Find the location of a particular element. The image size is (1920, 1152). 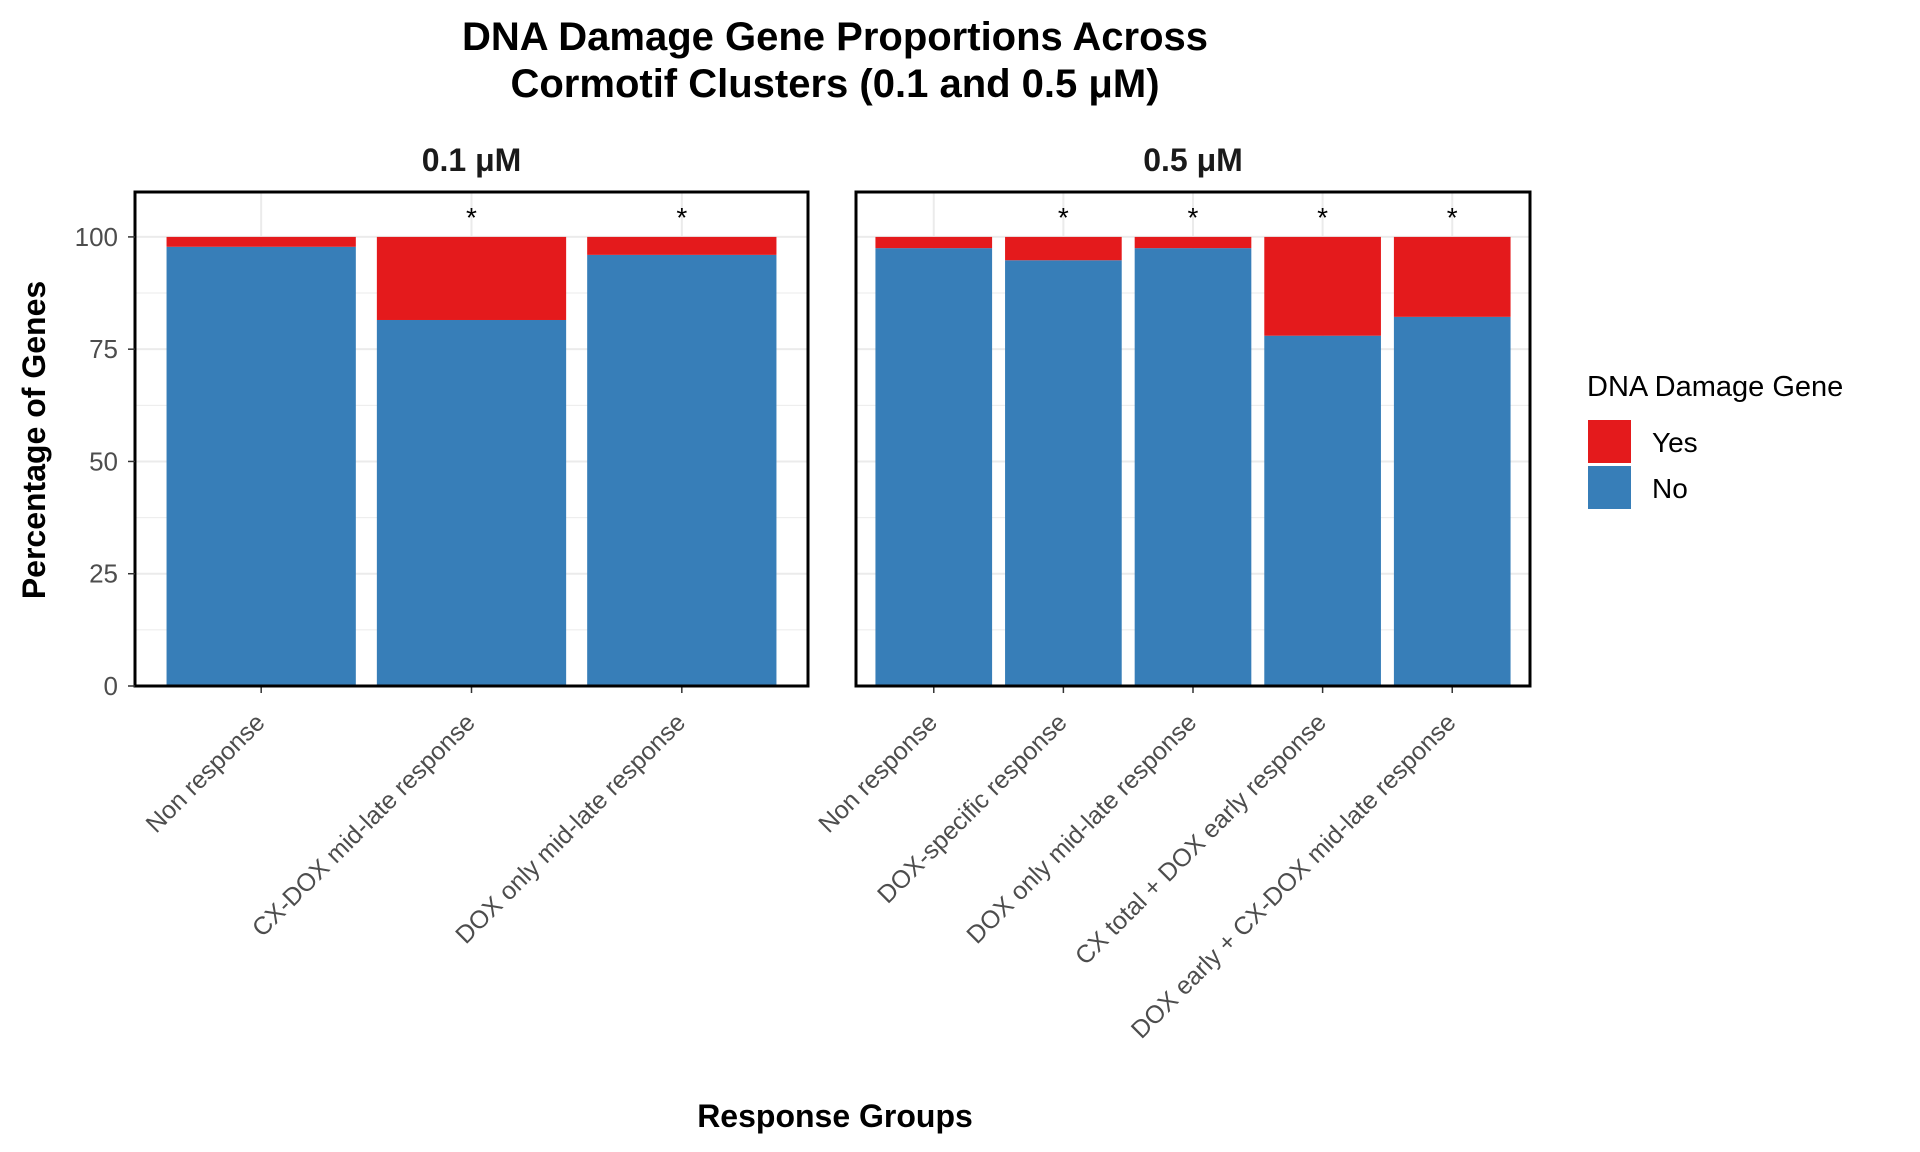

chart-title: DNA Damage Gene Proportions Across is located at coordinates (835, 37).